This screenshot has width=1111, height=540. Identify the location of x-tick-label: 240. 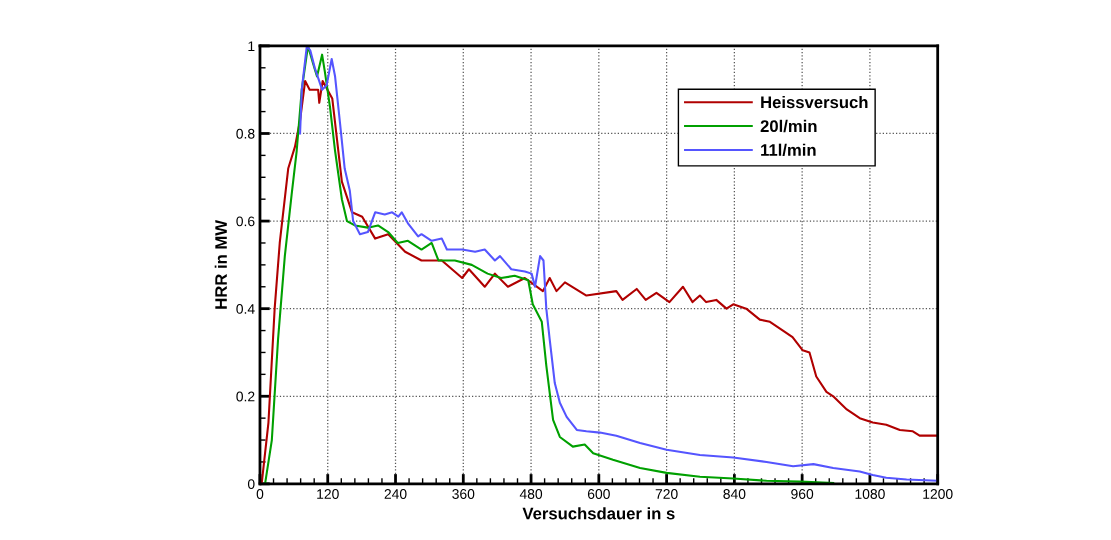
(395, 494).